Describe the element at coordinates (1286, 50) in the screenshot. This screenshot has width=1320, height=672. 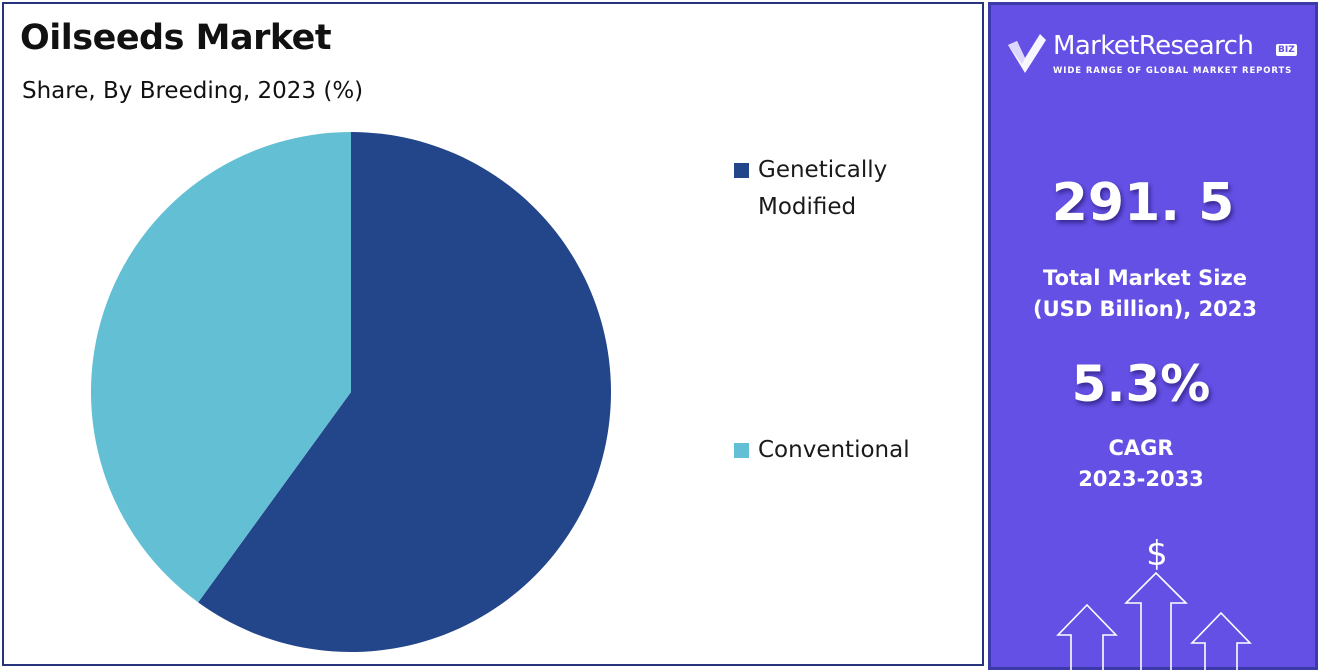
I see `logo-biz-badge: BIZ` at that location.